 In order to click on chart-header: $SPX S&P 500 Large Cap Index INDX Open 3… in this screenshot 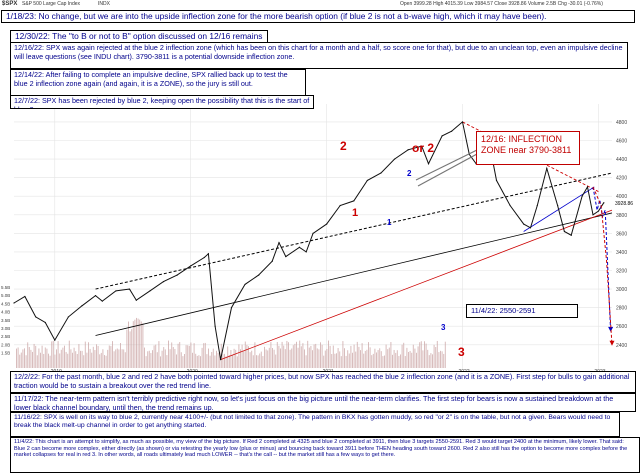, I will do `click(320, 5)`.